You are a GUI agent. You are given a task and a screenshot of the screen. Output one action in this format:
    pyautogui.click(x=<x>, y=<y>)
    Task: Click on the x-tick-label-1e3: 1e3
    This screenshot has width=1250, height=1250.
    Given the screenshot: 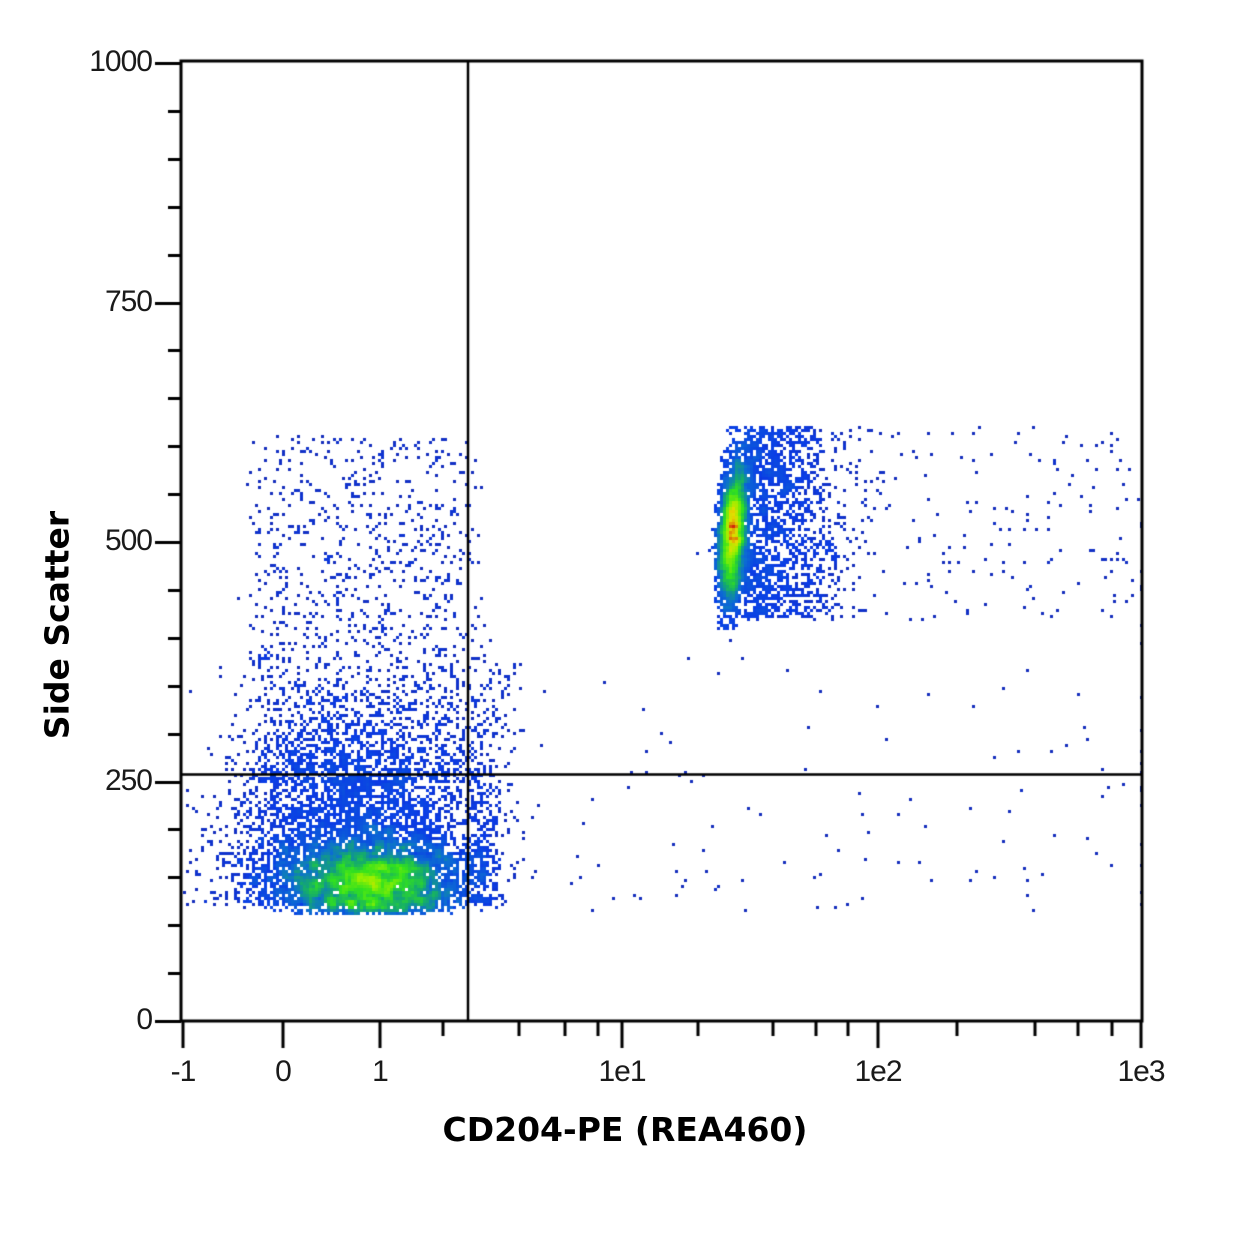 What is the action you would take?
    pyautogui.click(x=1141, y=1071)
    